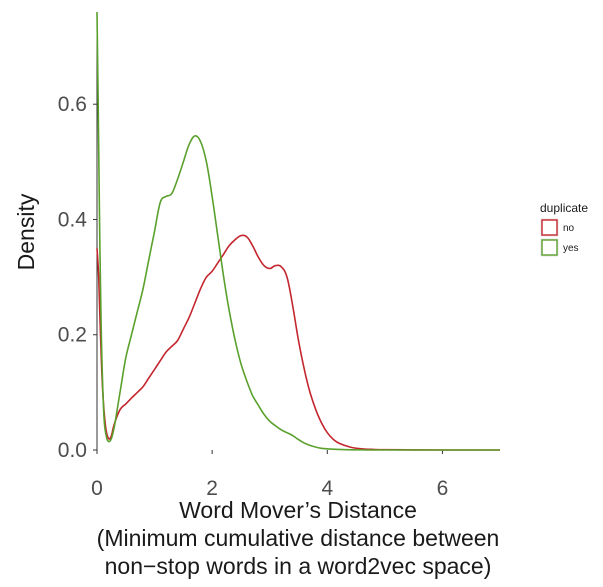 This screenshot has width=603, height=587. I want to click on y-axis-title: Density, so click(26, 231).